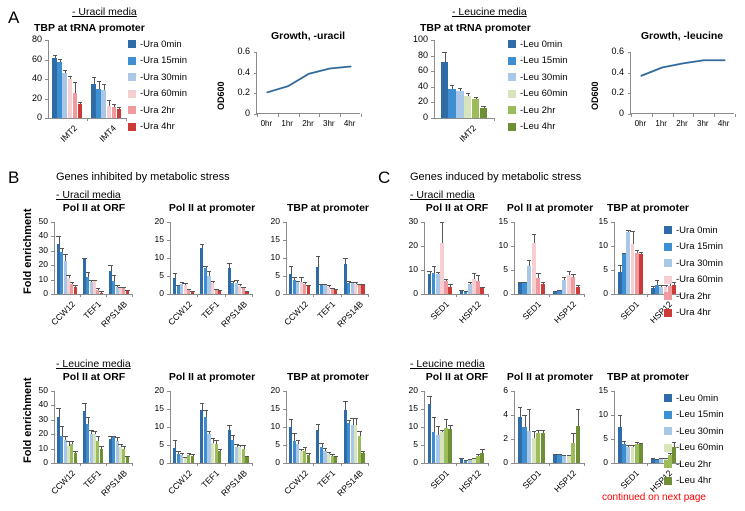 Image resolution: width=745 pixels, height=511 pixels. I want to click on chart-title: TBP at tRNA promoter, so click(89, 28).